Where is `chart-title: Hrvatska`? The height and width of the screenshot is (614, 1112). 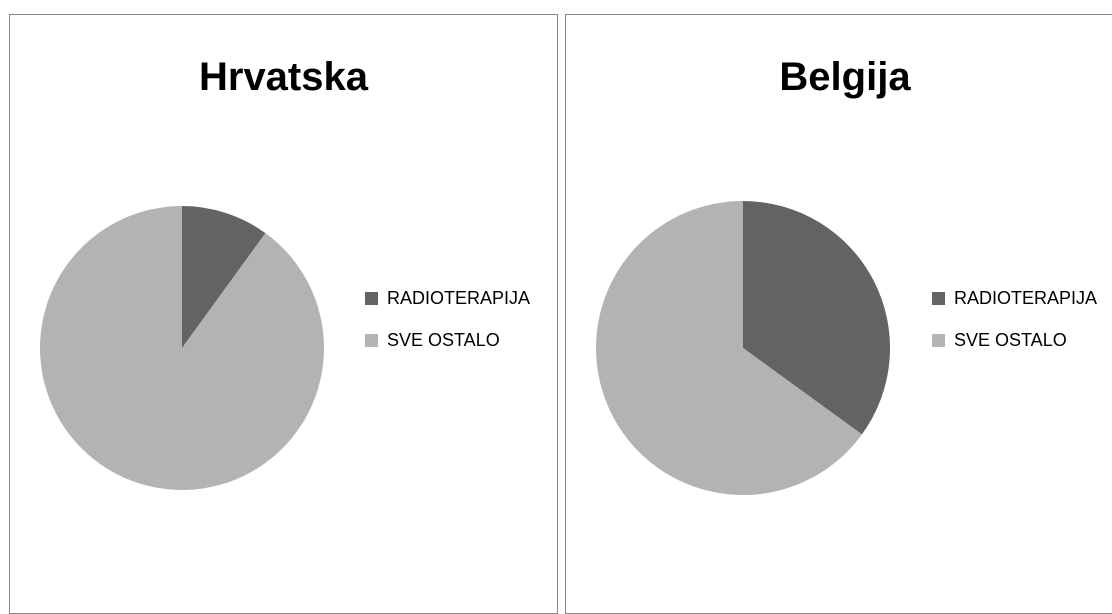 chart-title: Hrvatska is located at coordinates (283, 77).